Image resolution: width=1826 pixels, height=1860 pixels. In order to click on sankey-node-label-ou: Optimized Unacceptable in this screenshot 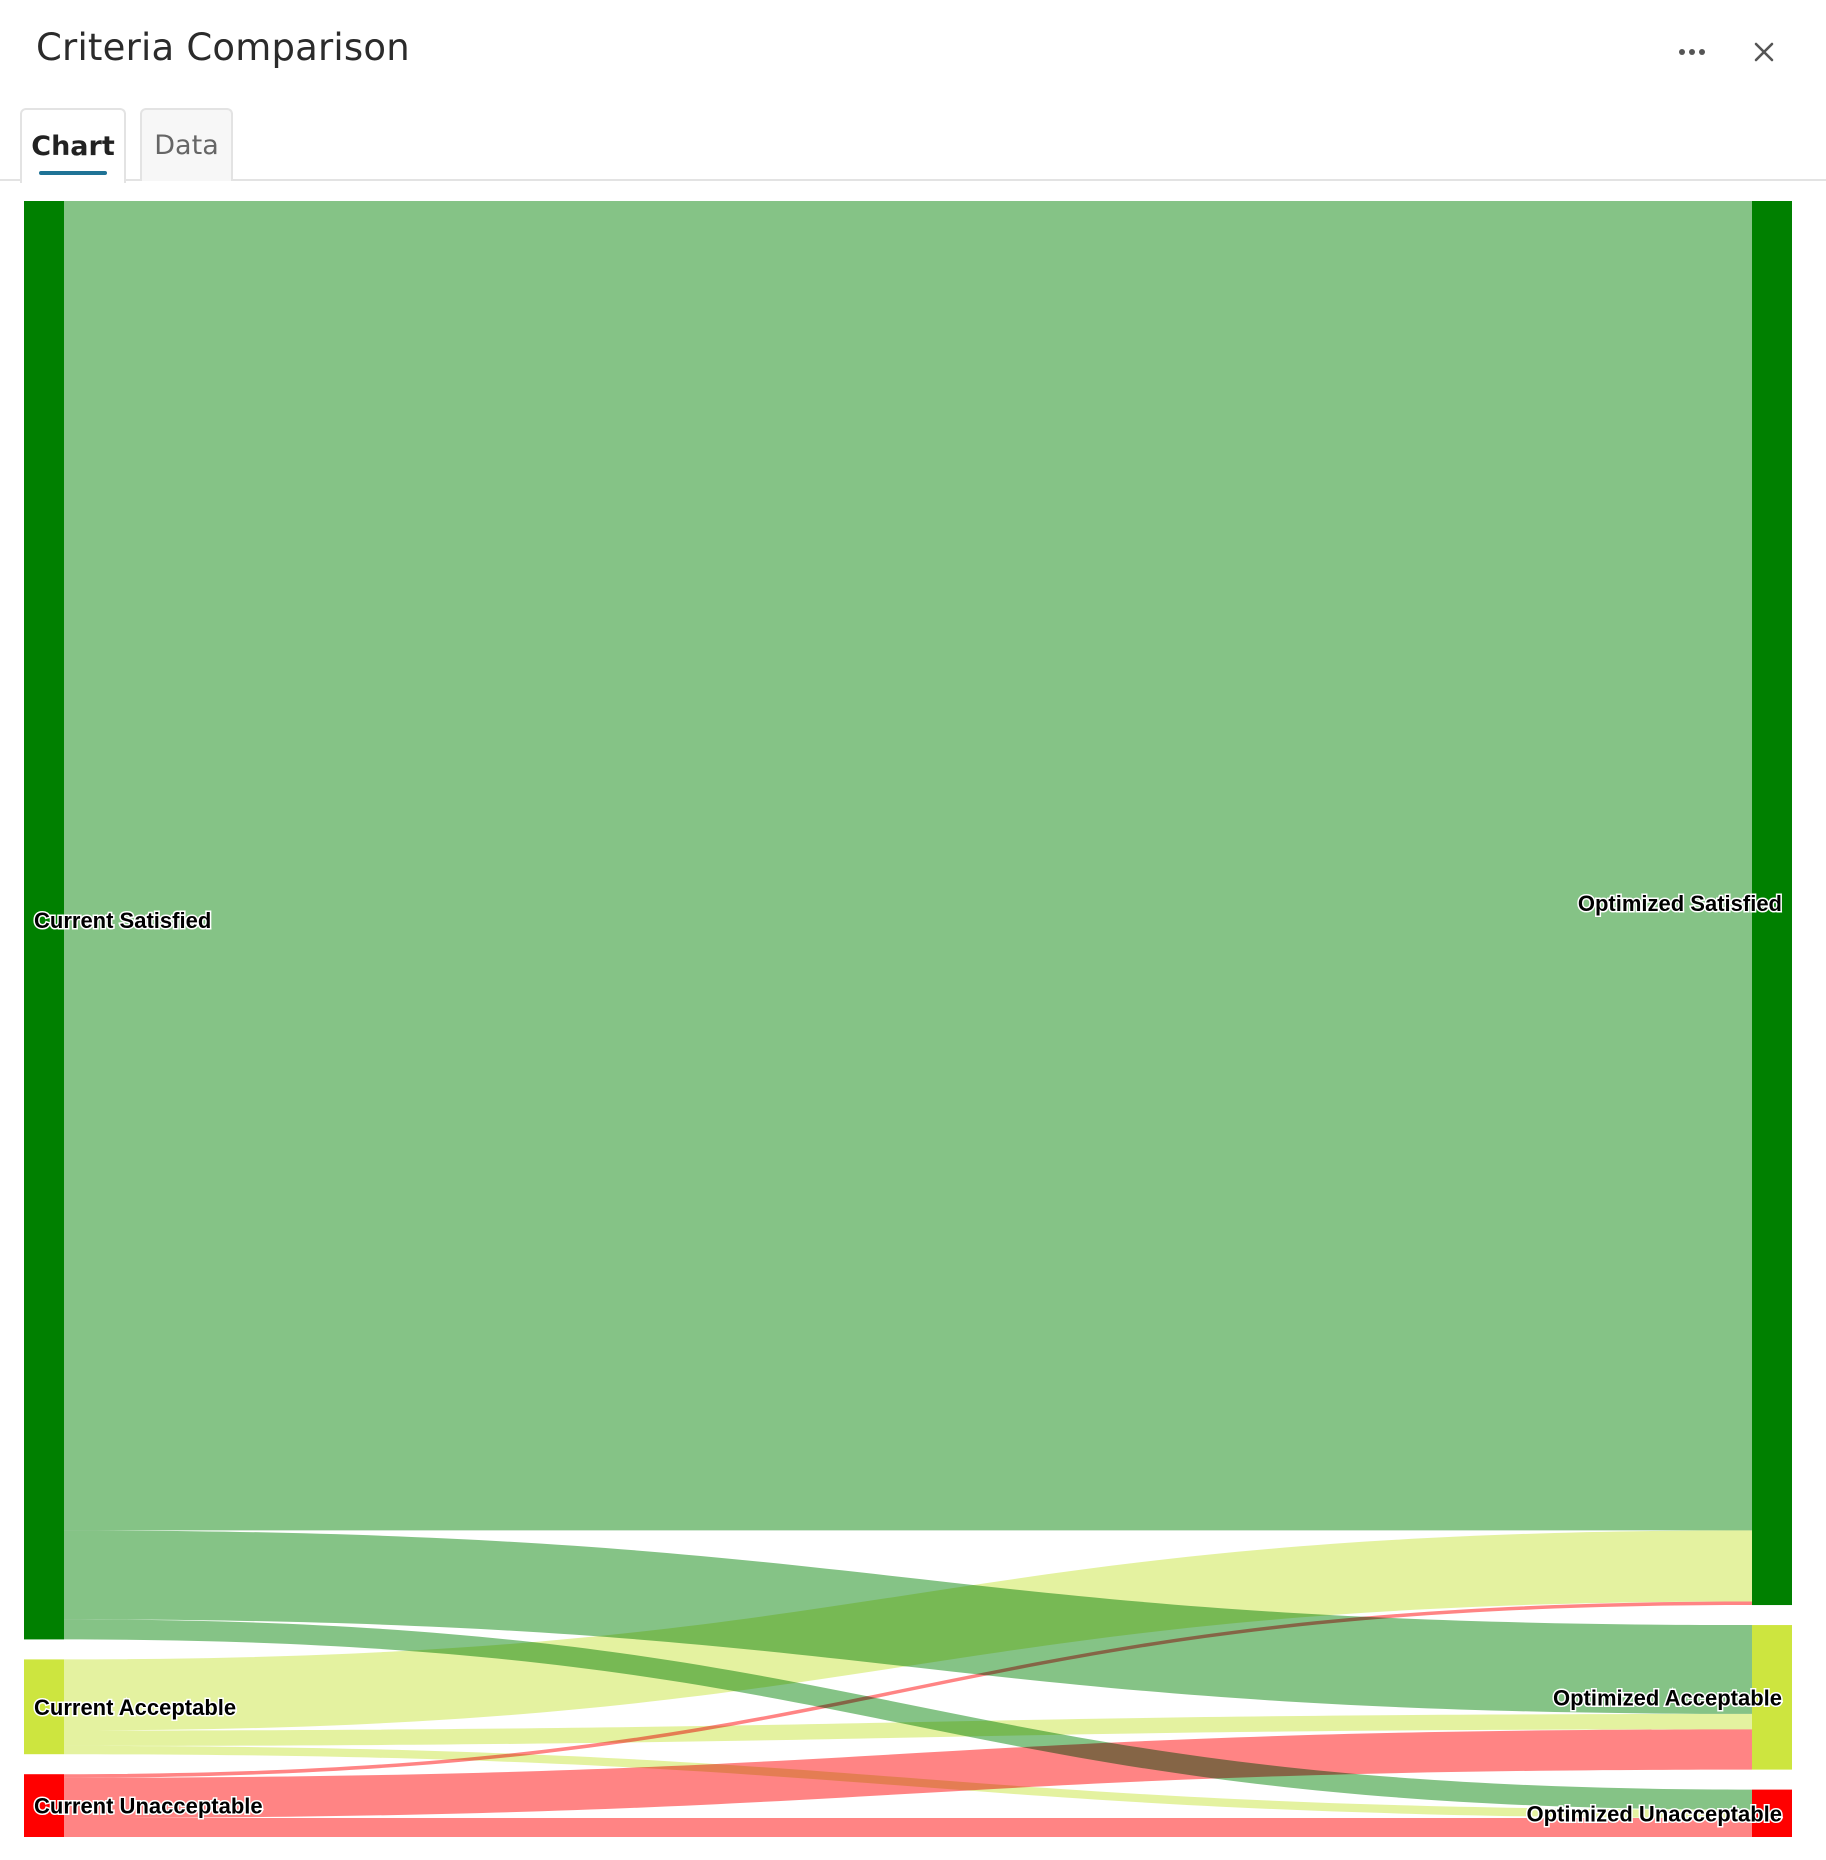, I will do `click(1654, 1813)`.